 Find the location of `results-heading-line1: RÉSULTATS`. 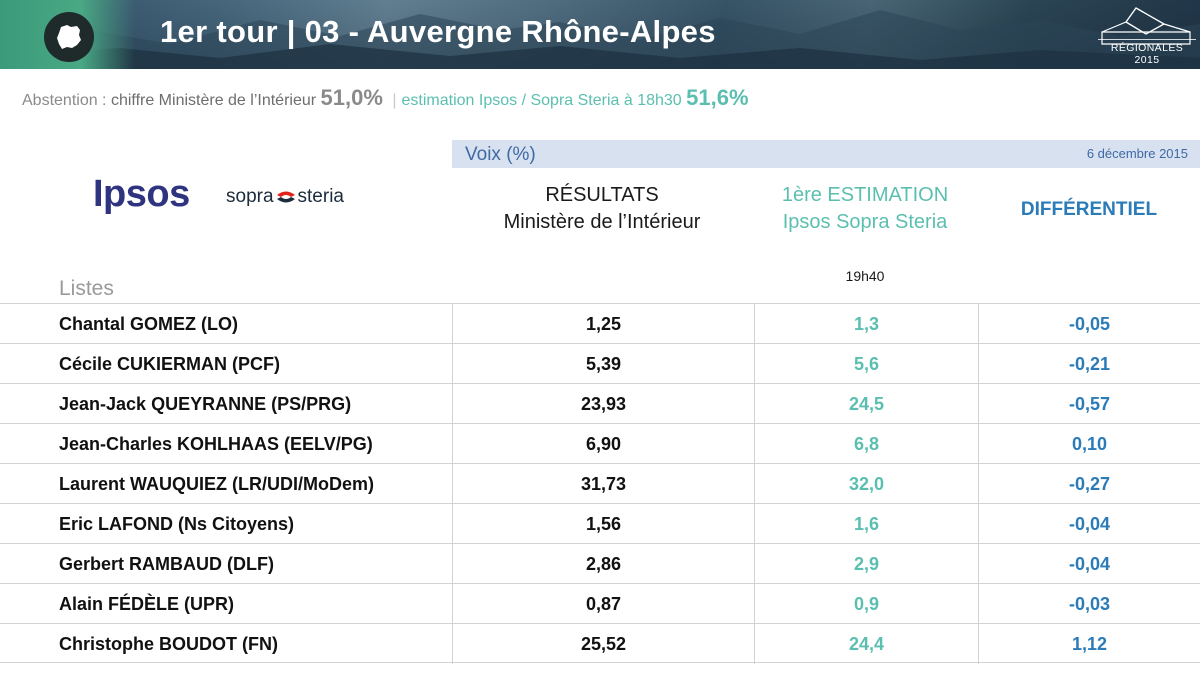

results-heading-line1: RÉSULTATS is located at coordinates (602, 195).